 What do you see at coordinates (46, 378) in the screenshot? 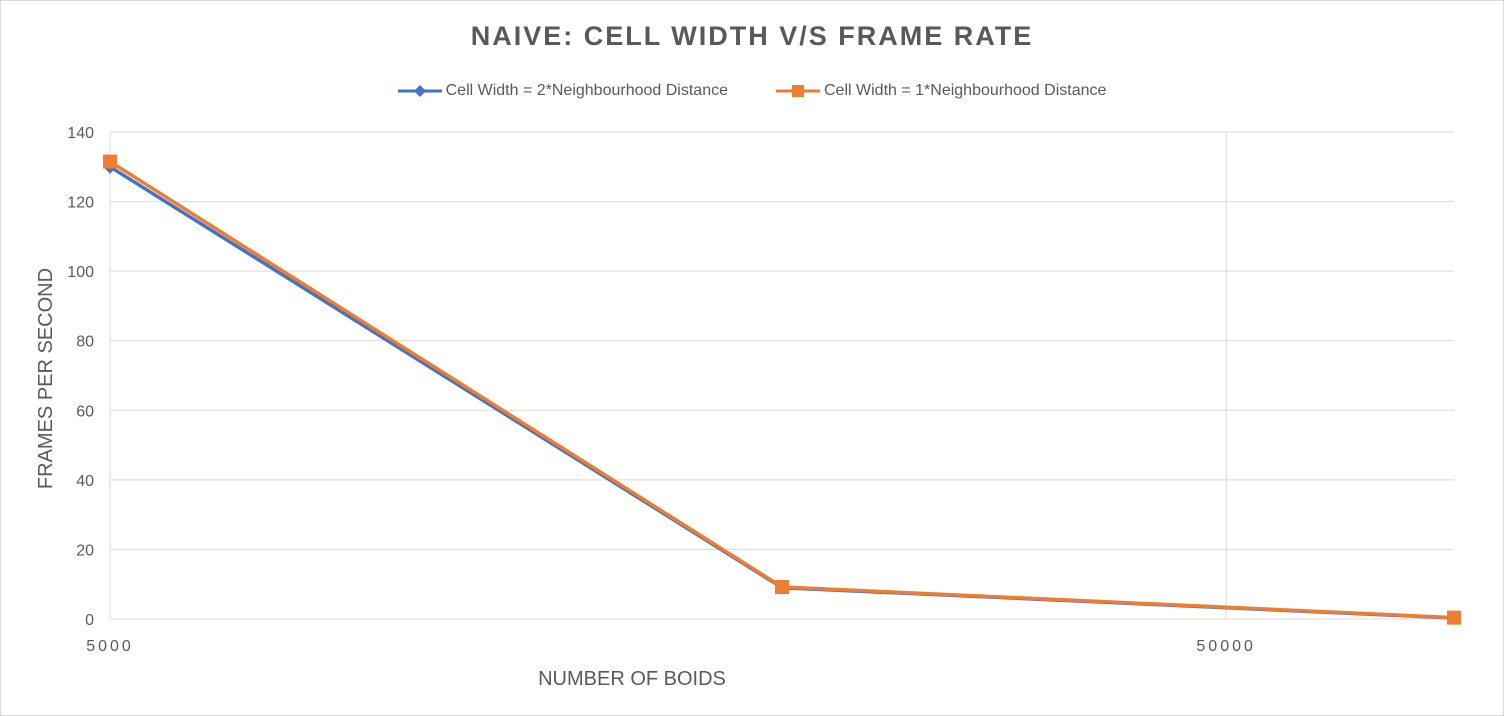
I see `y-axis-label: FRAMES PER SECOND` at bounding box center [46, 378].